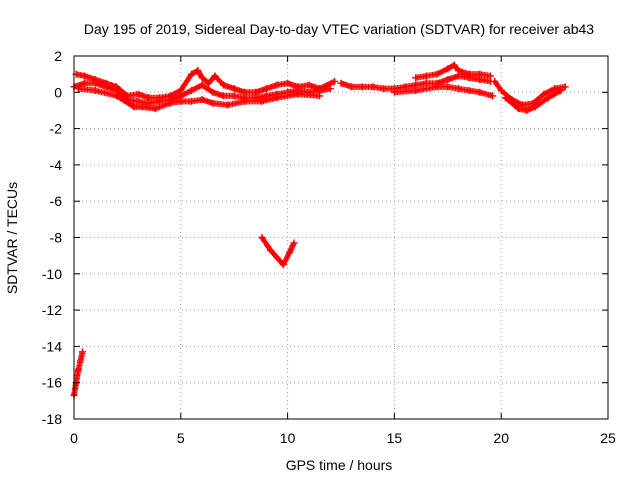  I want to click on x-tick-label: 0, so click(74, 438).